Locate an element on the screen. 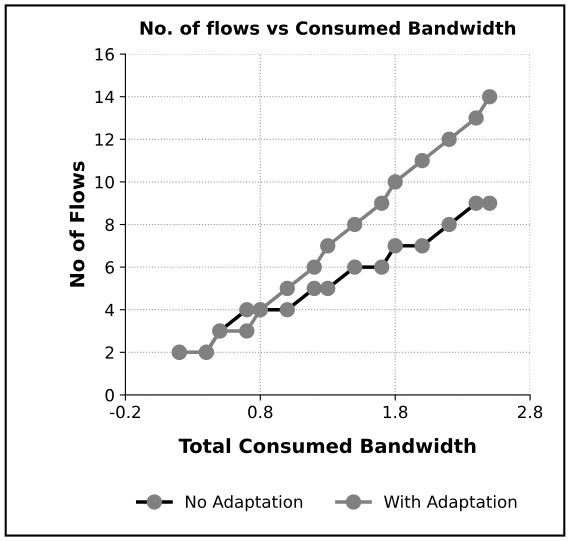 The height and width of the screenshot is (541, 570). legend-label: No Adaptation is located at coordinates (244, 503).